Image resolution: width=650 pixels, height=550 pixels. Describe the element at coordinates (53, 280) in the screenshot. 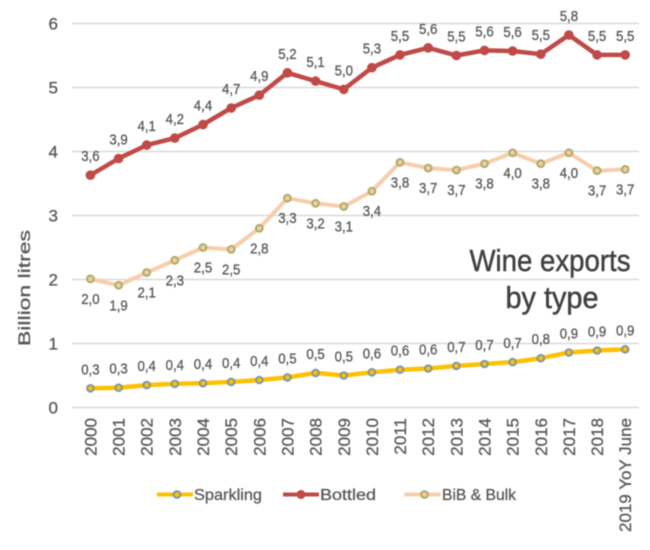

I see `svg-text: 2` at that location.